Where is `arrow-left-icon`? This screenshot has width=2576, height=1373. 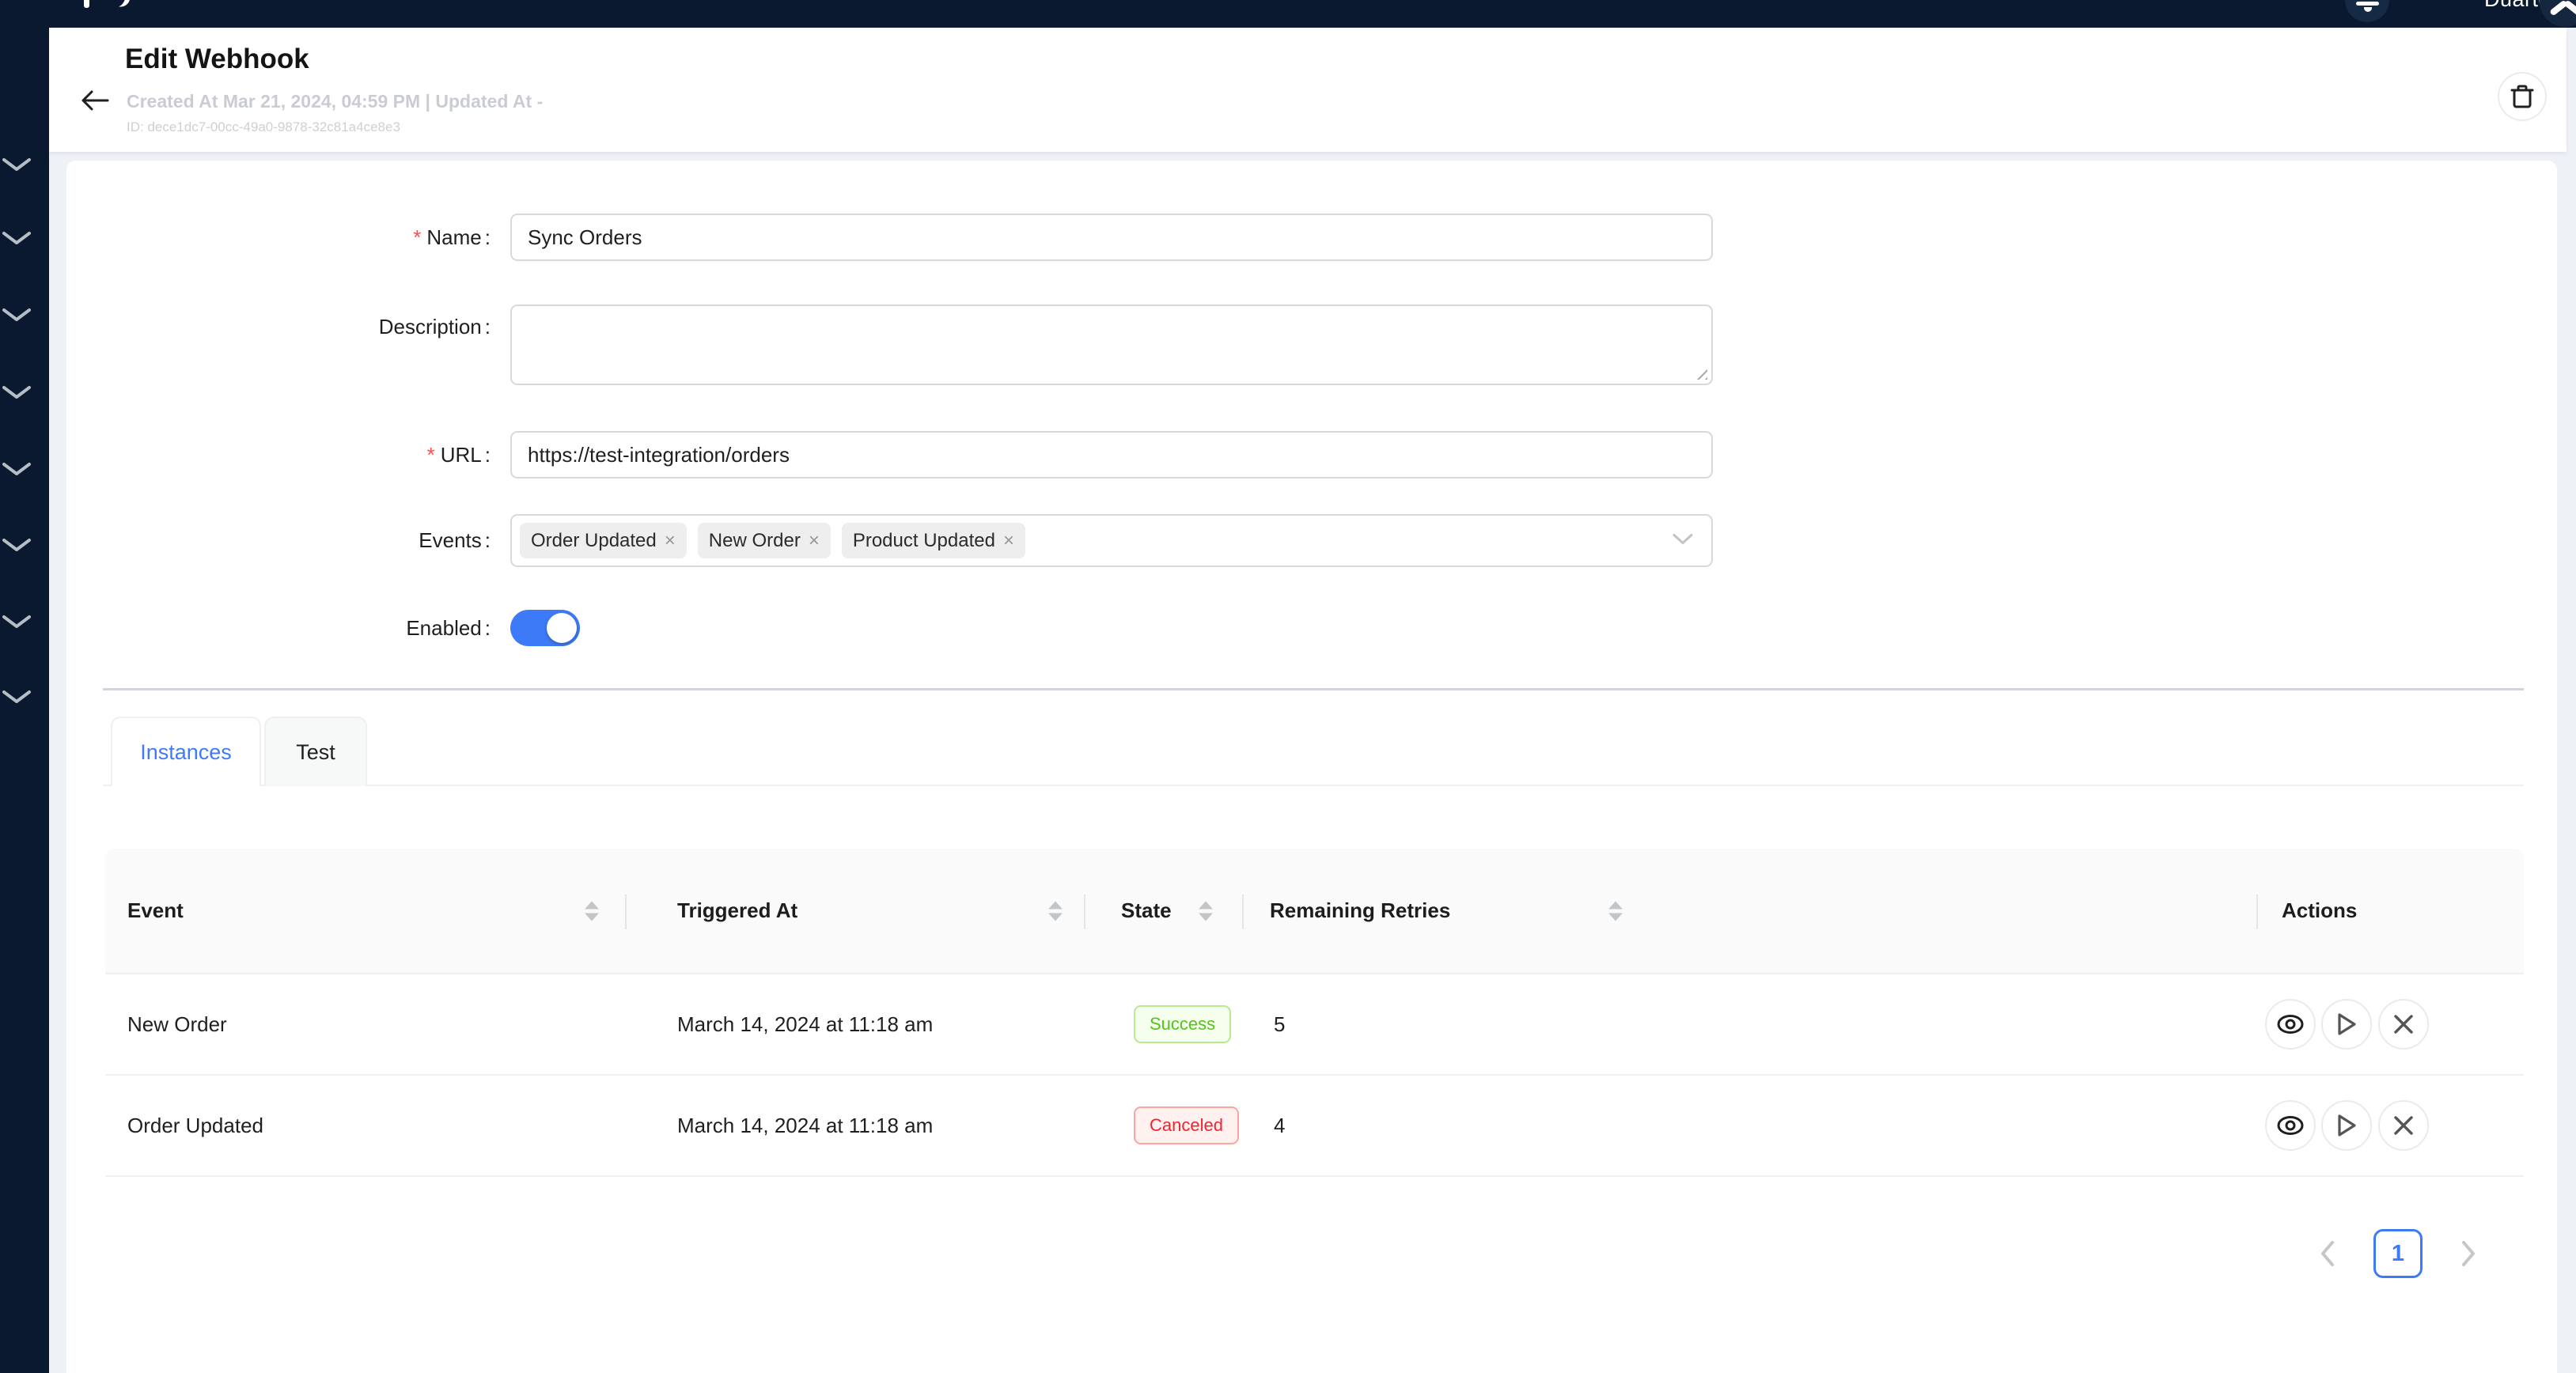 arrow-left-icon is located at coordinates (95, 100).